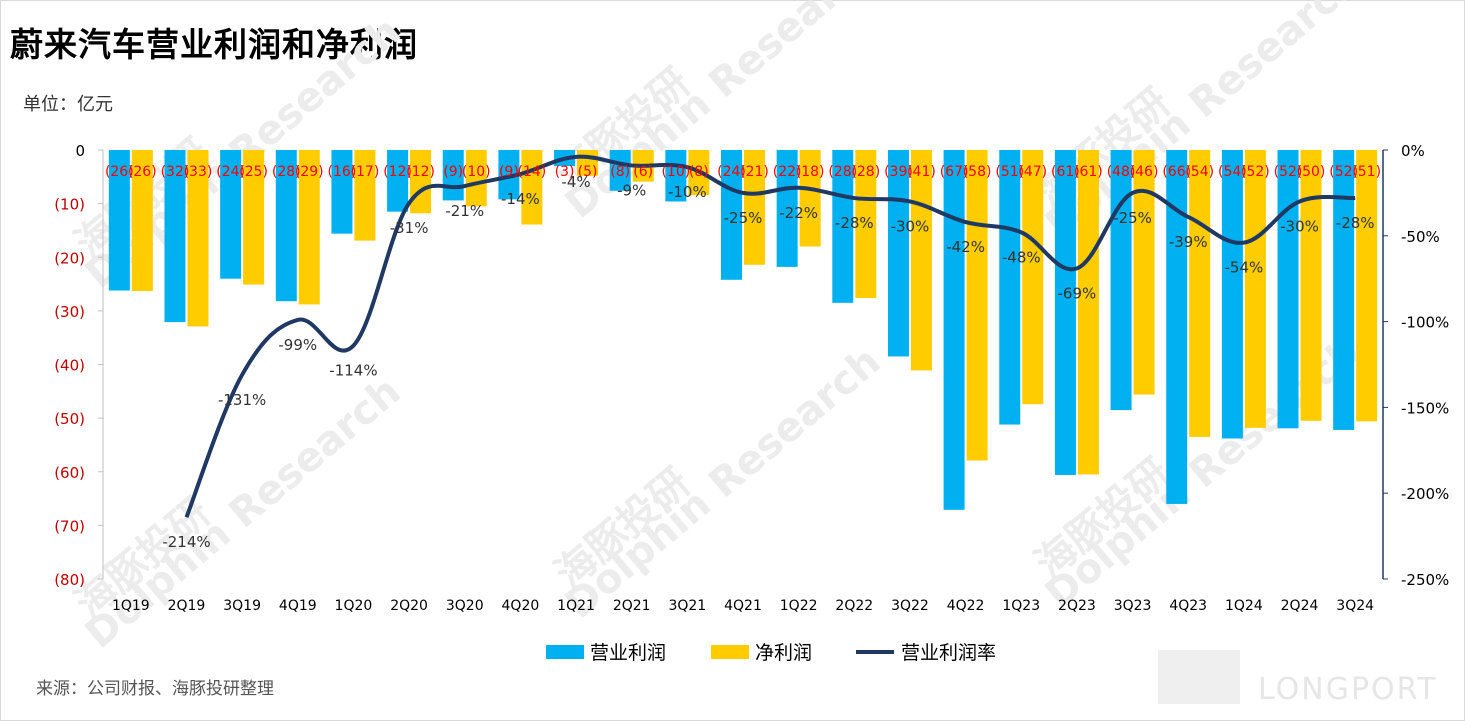  I want to click on operating-profit-bar-3Q22, so click(898, 253).